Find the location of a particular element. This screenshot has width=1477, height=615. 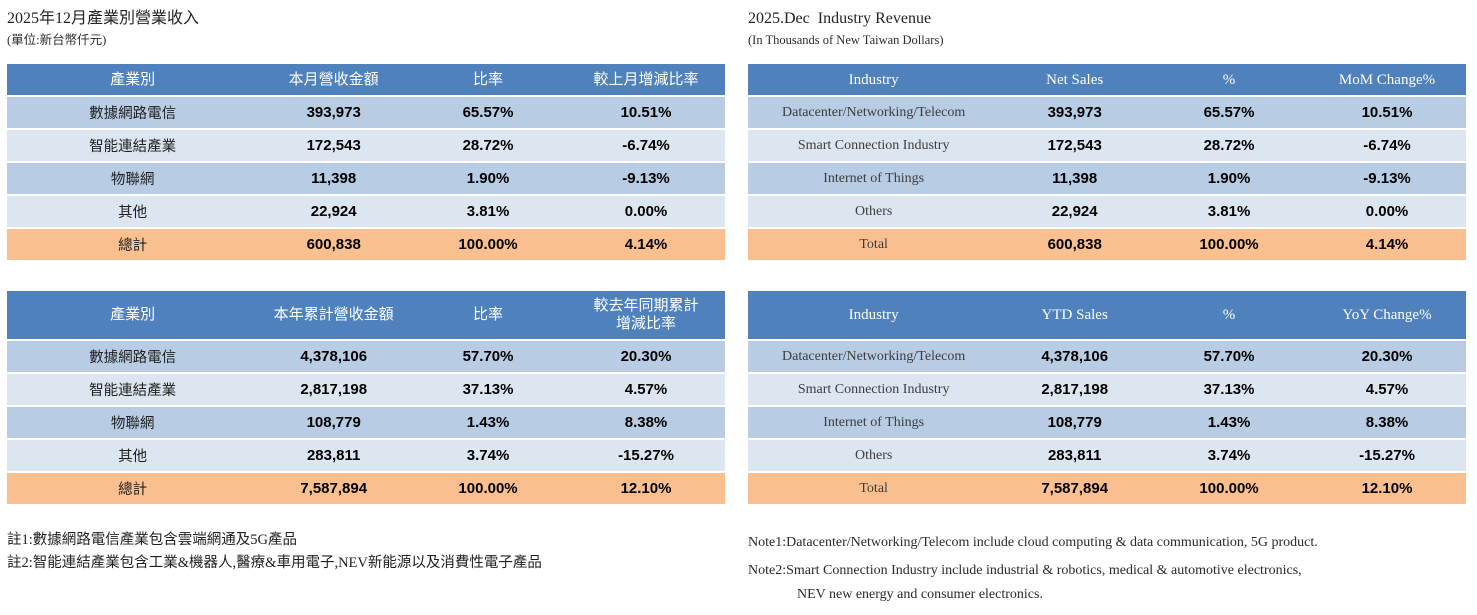

report-title-zh: 2025年12月產業別營業收入 is located at coordinates (103, 18).